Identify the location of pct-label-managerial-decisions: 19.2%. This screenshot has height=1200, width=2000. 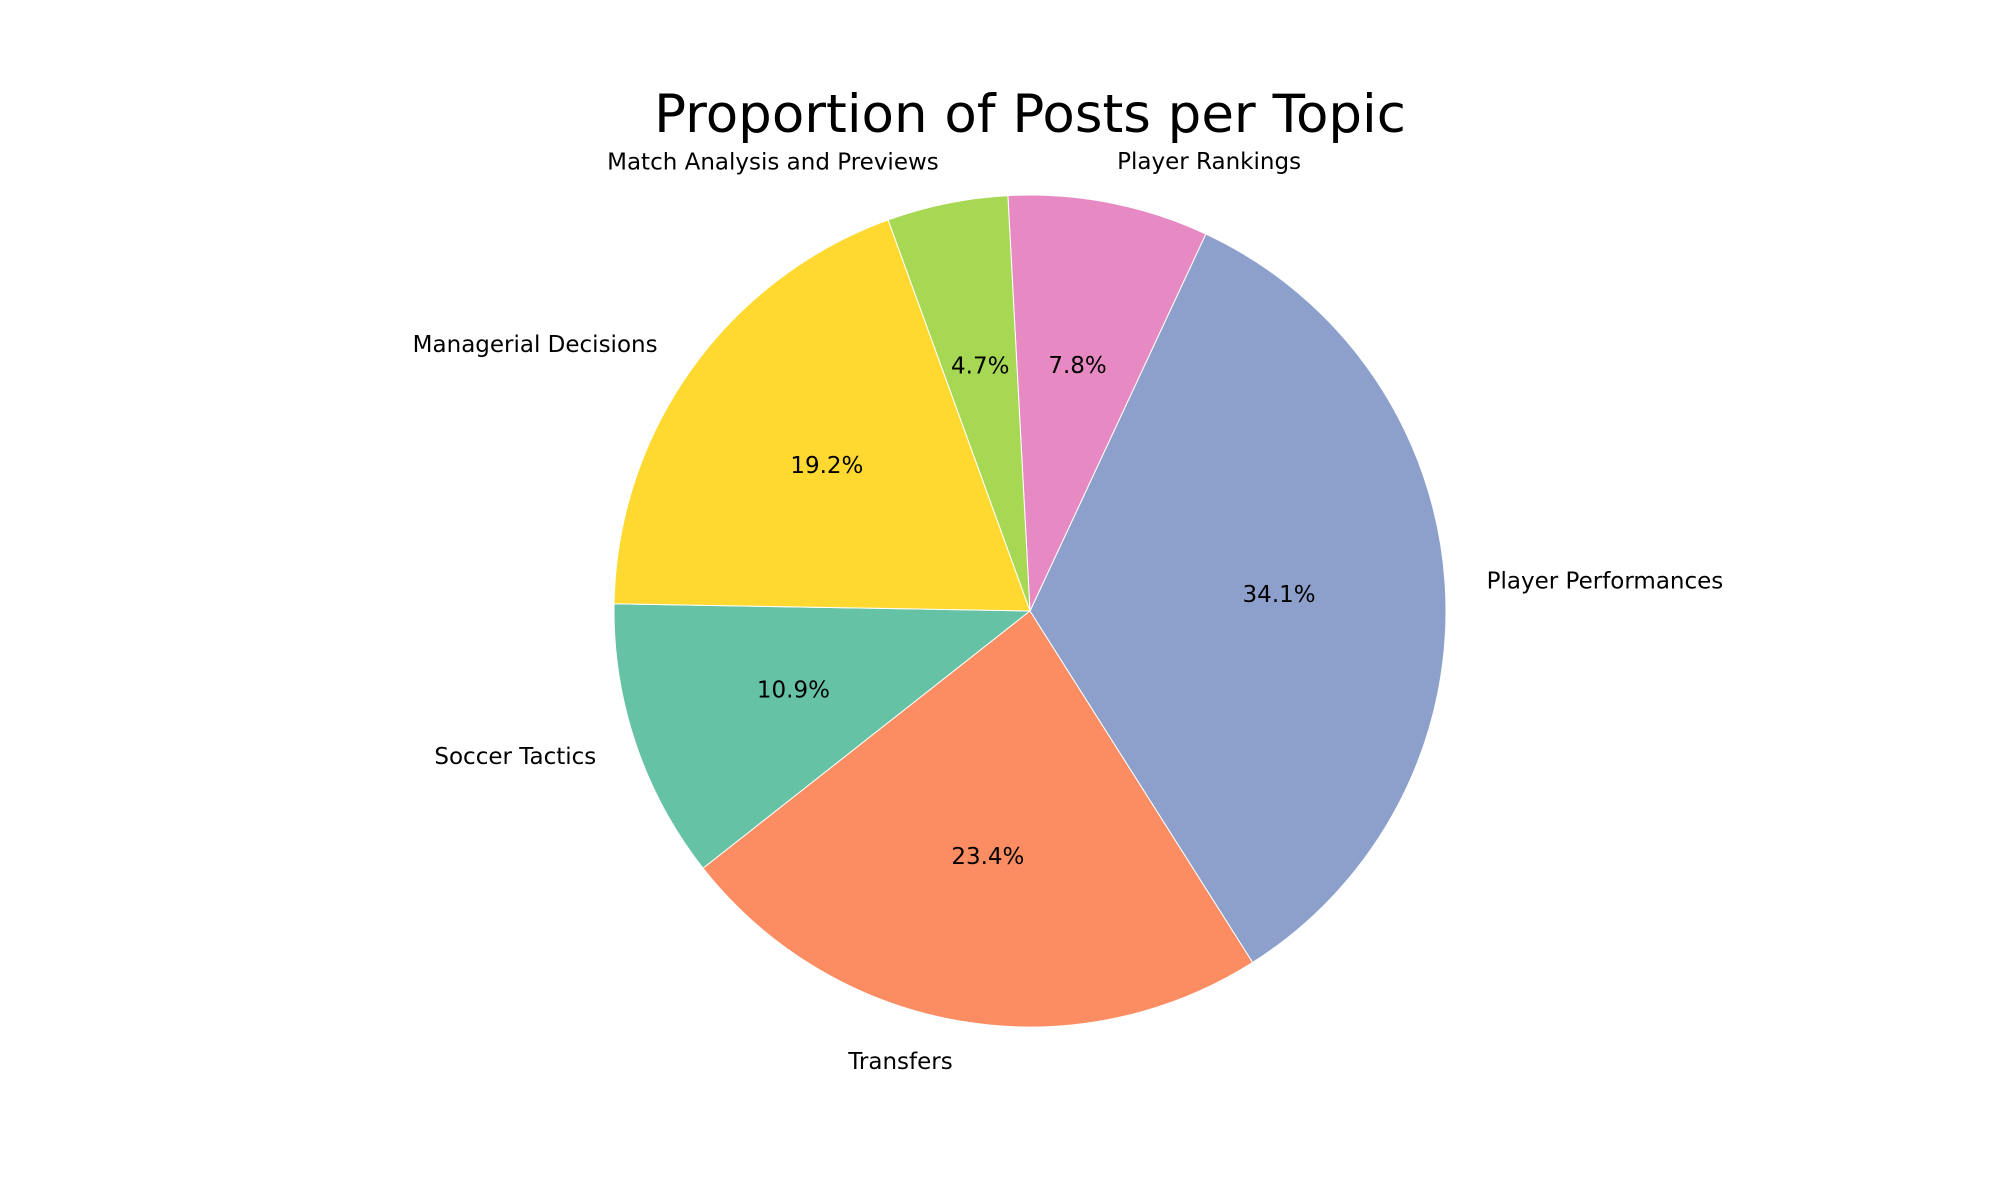
(826, 466).